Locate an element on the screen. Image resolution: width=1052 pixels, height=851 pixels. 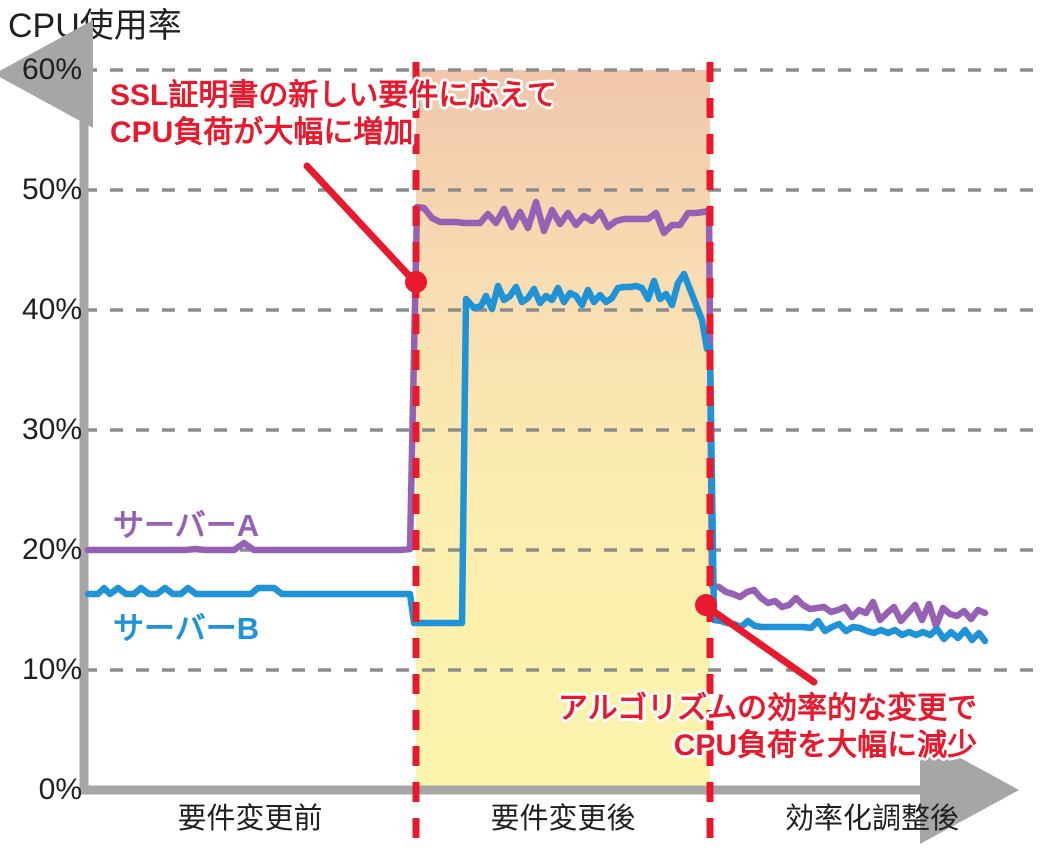
y-tick-10: 10% is located at coordinates (51, 669).